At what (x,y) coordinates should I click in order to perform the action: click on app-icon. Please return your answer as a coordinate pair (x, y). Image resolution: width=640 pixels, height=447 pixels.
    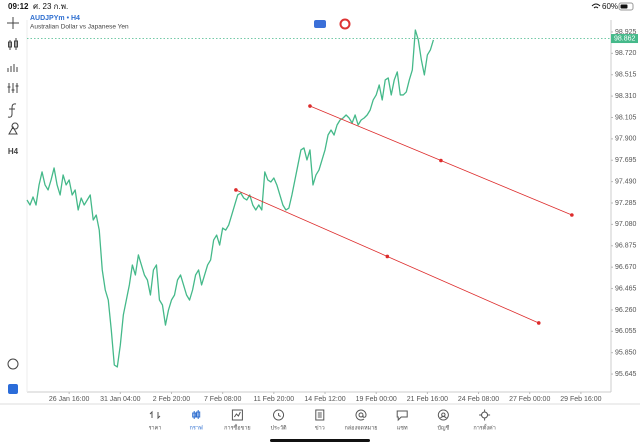
    Looking at the image, I should click on (13, 389).